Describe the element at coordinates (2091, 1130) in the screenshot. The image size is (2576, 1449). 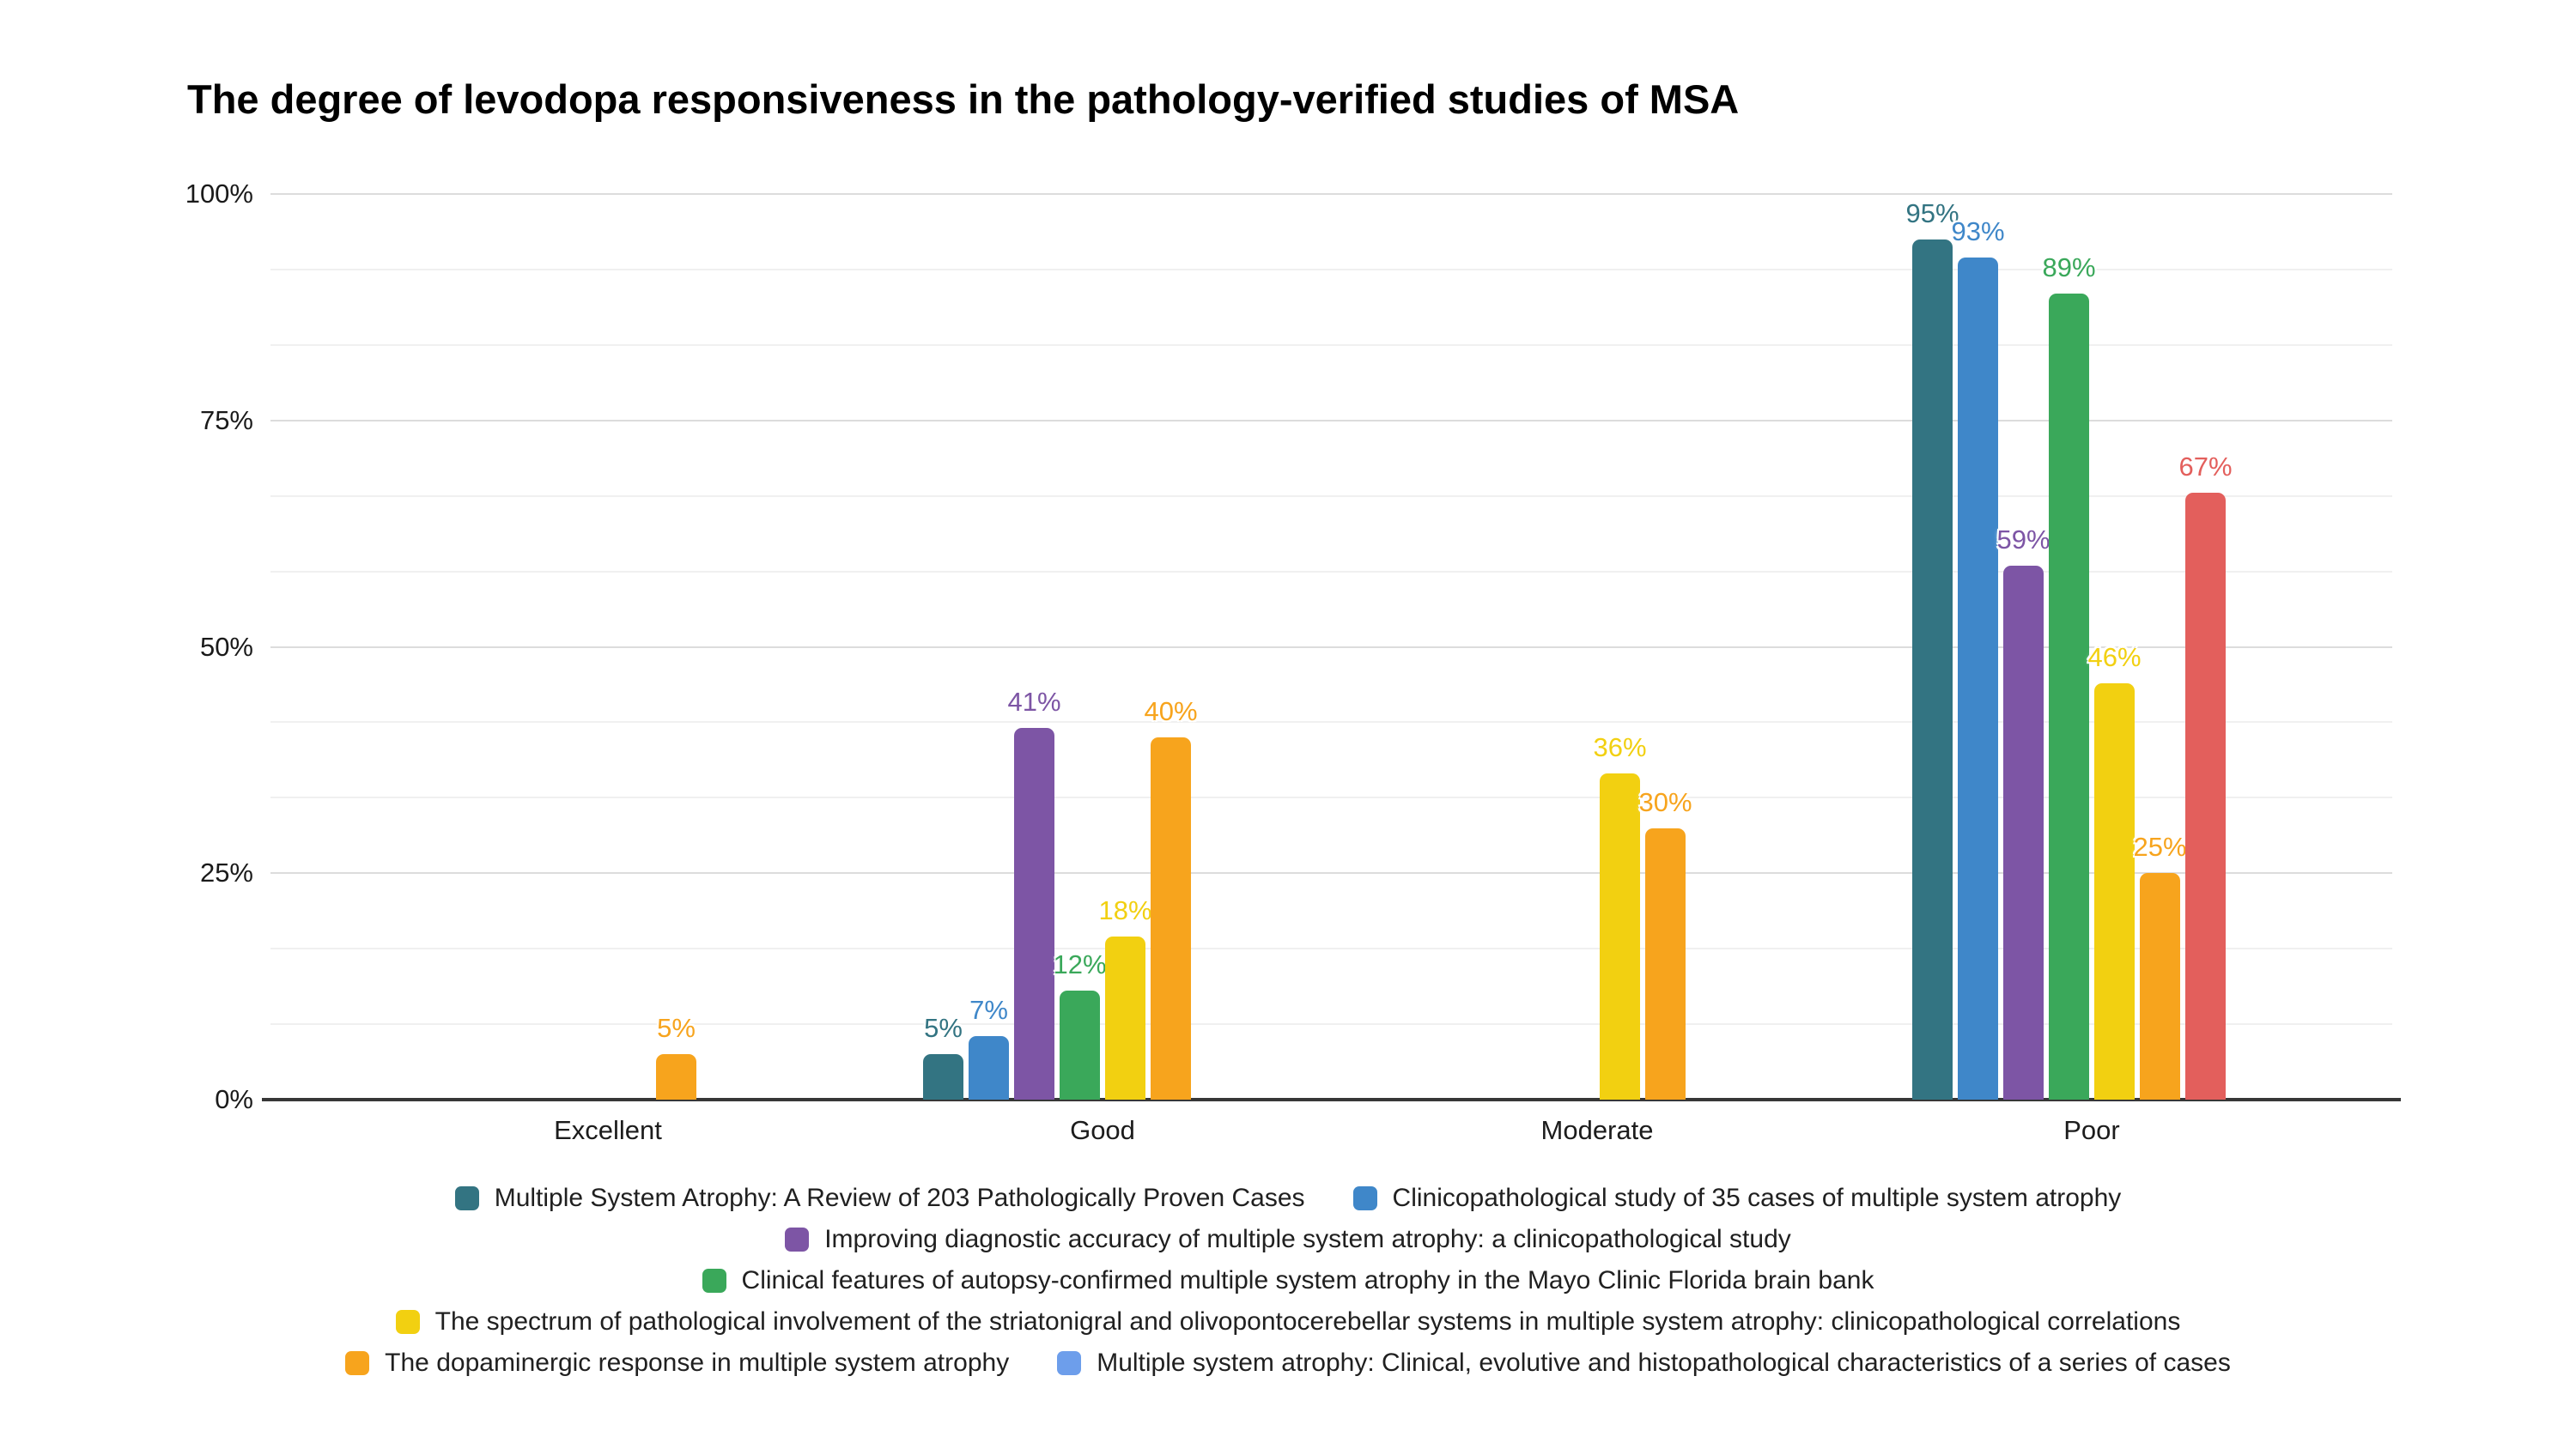
I see `x-axis-category-label: Poor` at that location.